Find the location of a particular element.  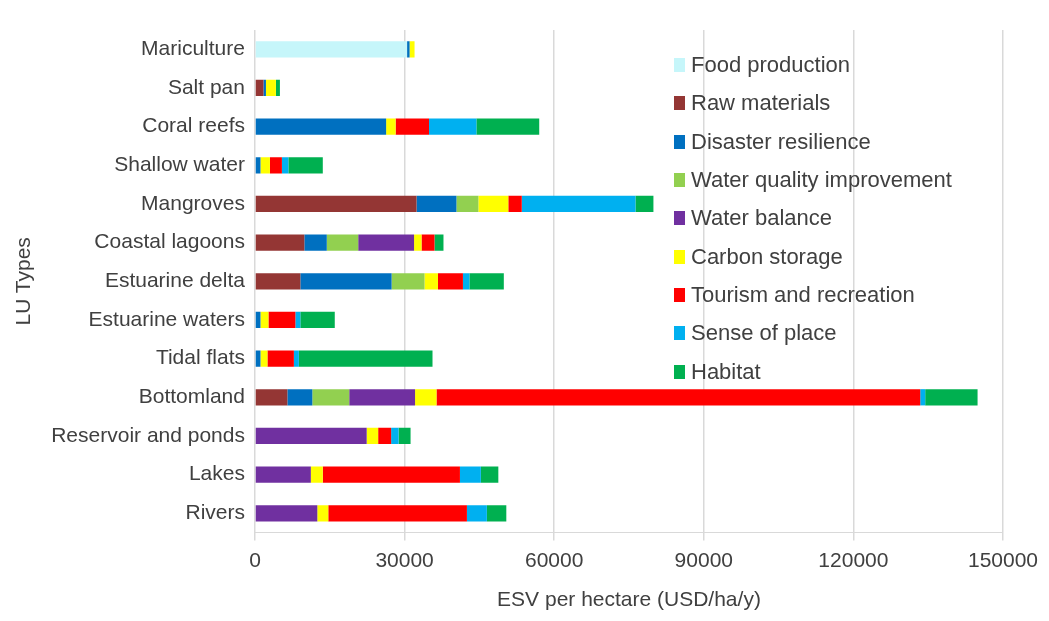

y-tick-label: Salt pan is located at coordinates (206, 86).